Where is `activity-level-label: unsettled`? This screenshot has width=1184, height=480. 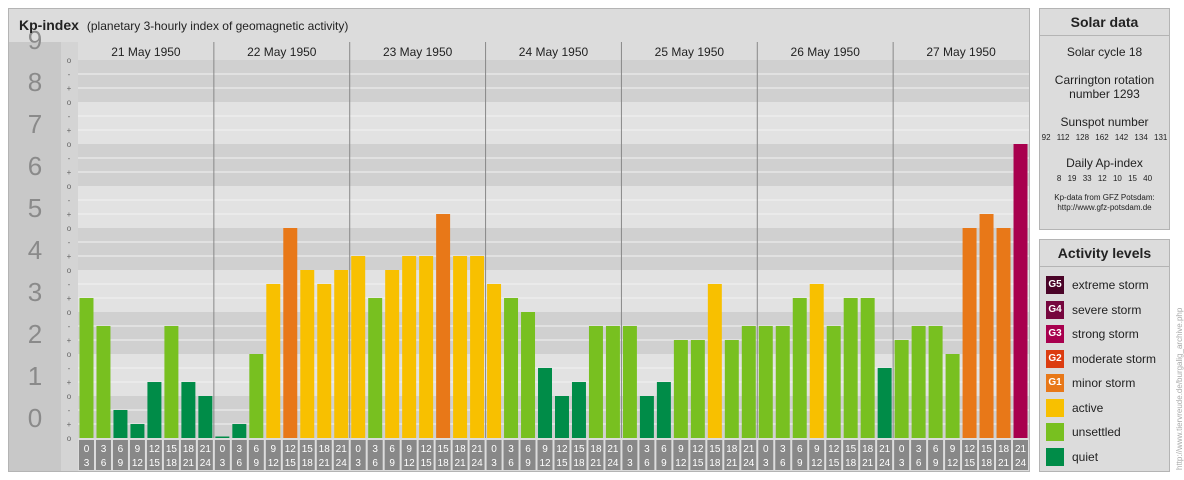
activity-level-label: unsettled is located at coordinates (1096, 432).